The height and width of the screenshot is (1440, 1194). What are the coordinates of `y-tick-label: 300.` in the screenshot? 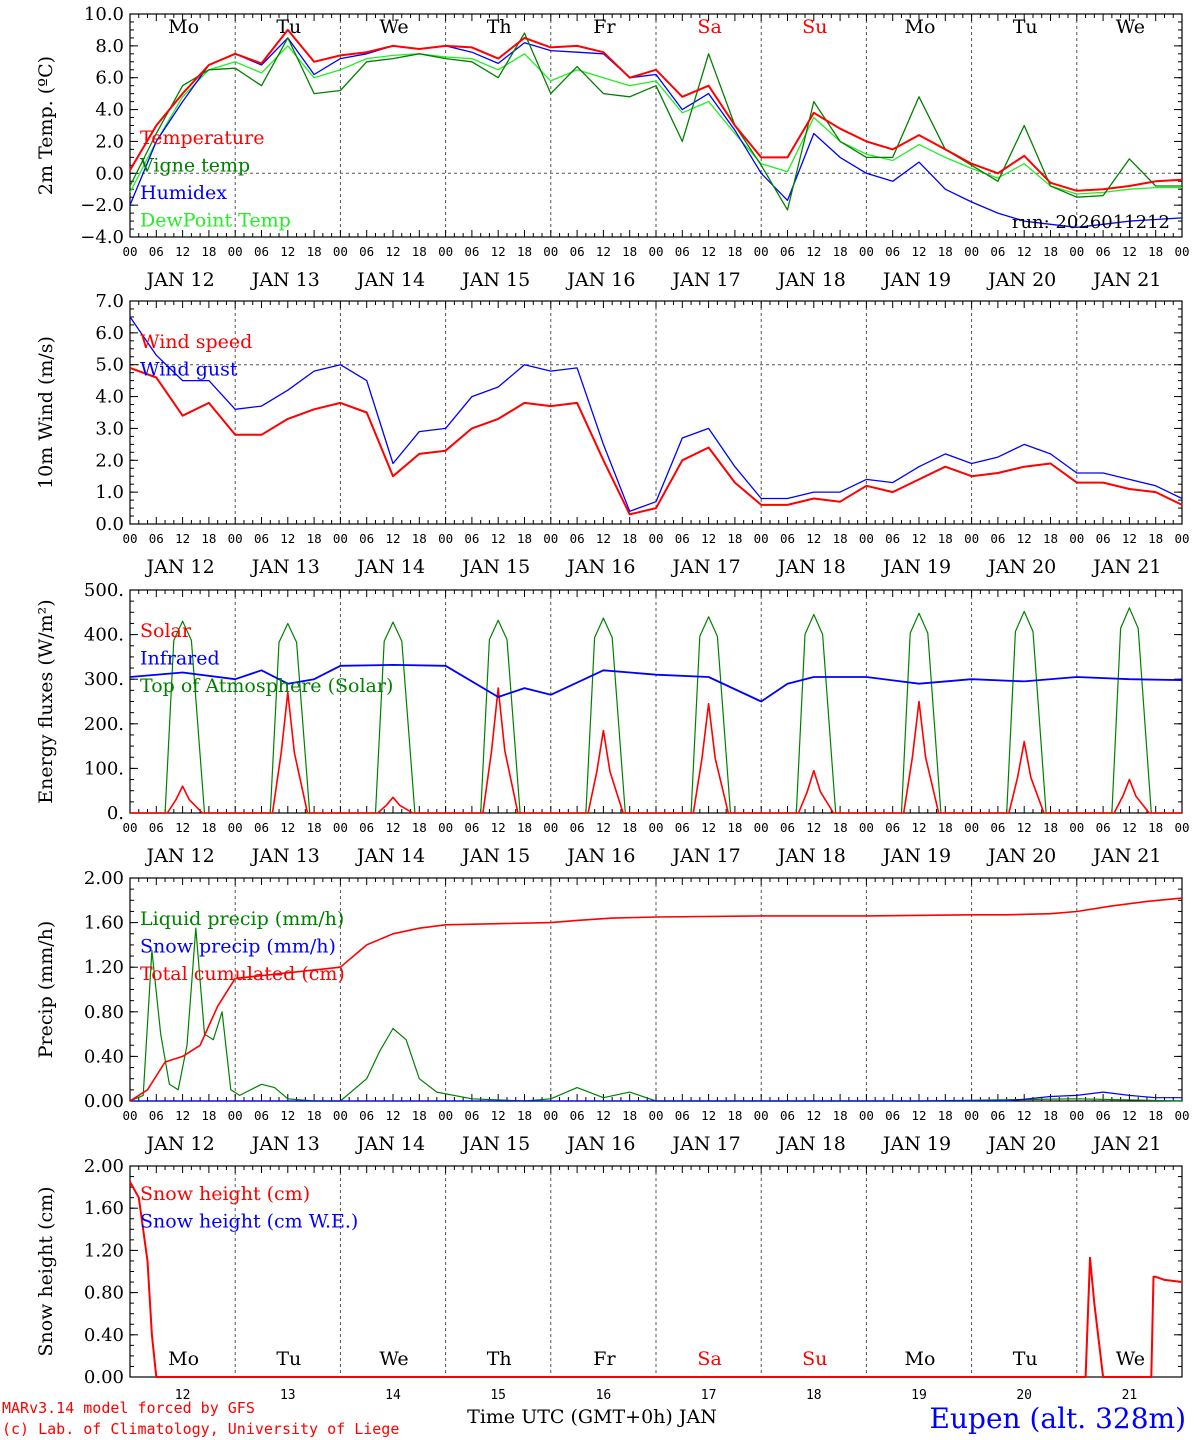 It's located at (104, 679).